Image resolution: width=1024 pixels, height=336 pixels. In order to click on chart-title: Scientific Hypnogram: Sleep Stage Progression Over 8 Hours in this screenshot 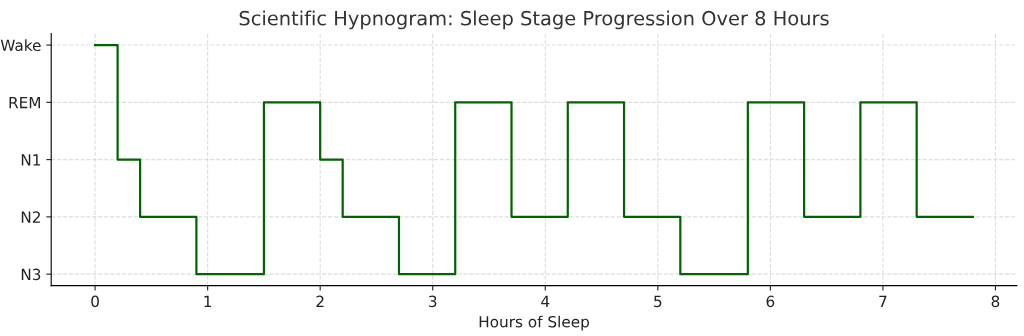, I will do `click(534, 20)`.